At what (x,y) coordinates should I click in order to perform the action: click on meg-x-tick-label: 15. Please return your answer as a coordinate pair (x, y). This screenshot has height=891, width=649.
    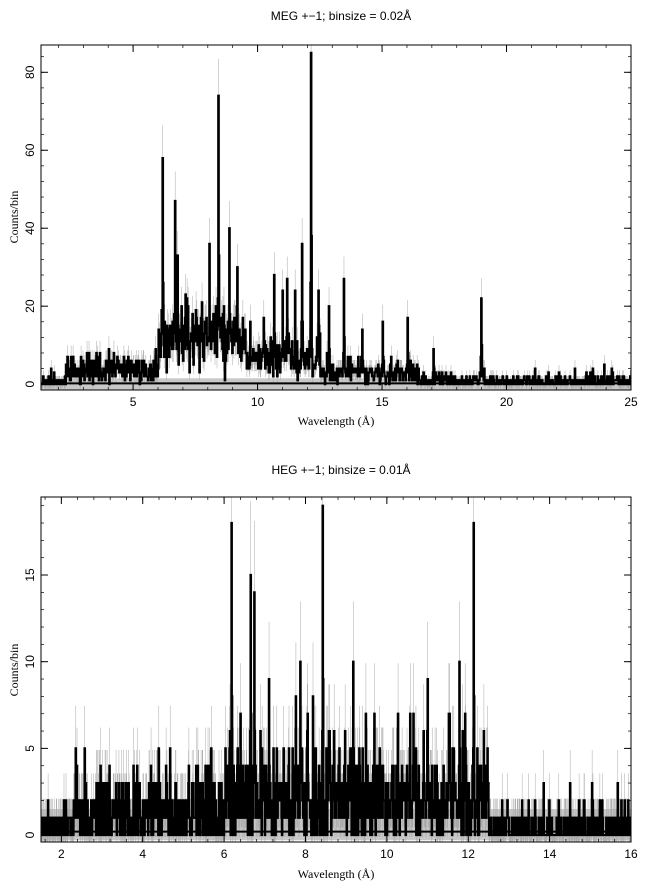
    Looking at the image, I should click on (382, 402).